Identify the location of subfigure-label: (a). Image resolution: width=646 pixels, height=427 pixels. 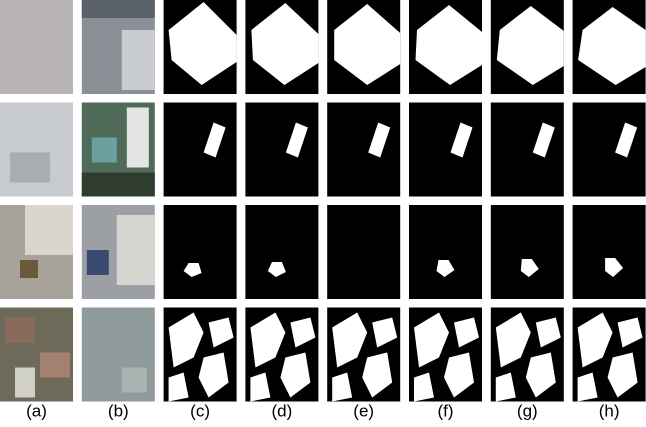
(36, 410).